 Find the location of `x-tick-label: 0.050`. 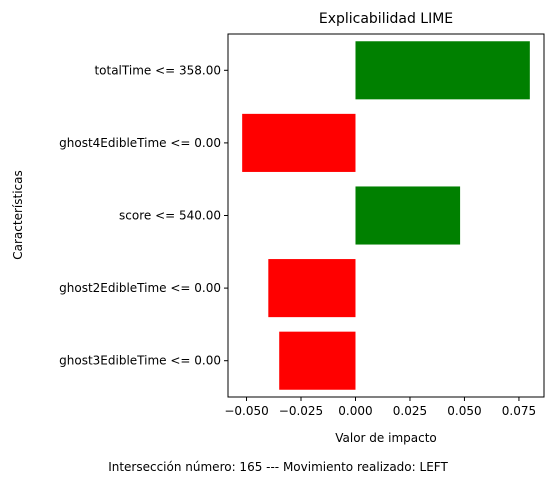

x-tick-label: 0.050 is located at coordinates (464, 411).